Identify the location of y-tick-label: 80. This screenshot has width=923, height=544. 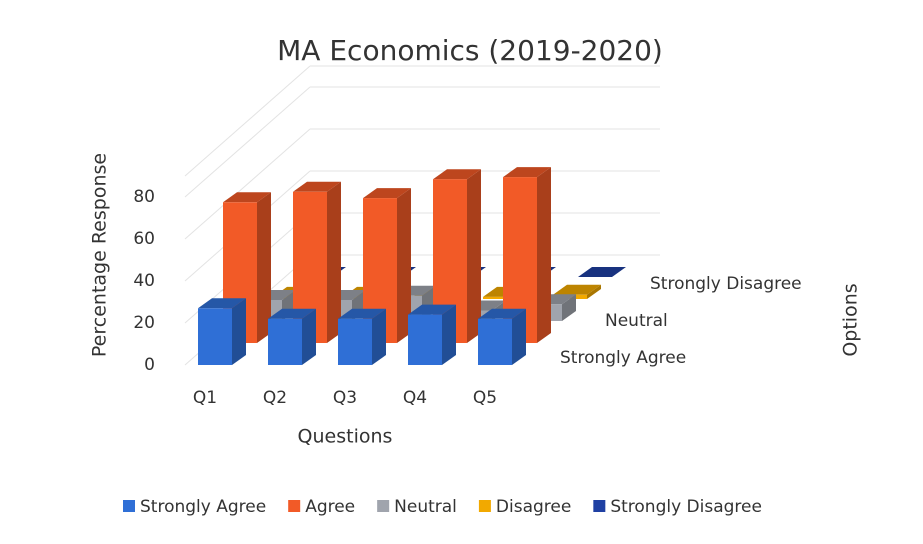
(144, 197).